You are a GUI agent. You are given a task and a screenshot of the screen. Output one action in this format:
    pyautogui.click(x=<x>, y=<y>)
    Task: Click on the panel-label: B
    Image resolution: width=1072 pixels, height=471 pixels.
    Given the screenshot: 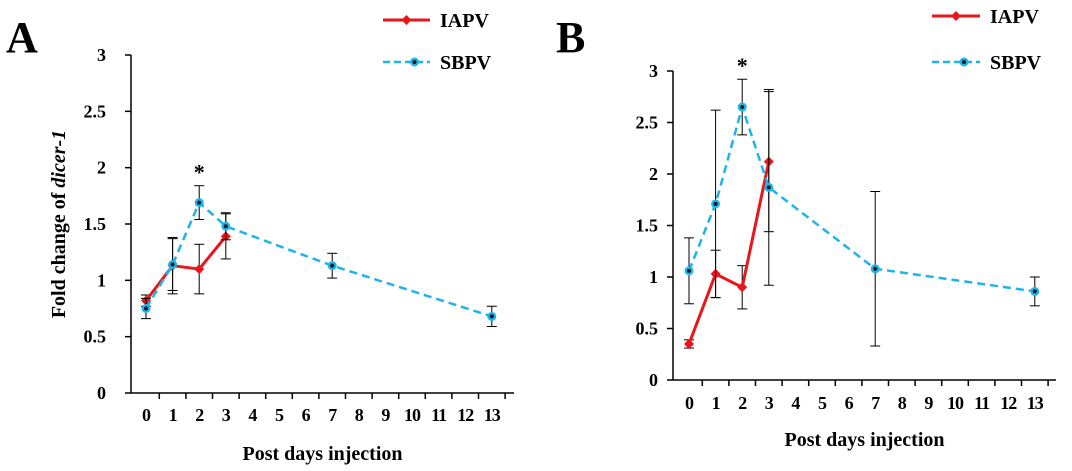 What is the action you would take?
    pyautogui.click(x=570, y=37)
    